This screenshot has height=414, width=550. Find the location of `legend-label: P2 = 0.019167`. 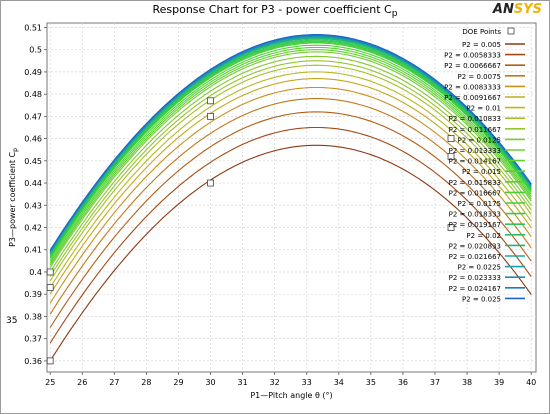

legend-label: P2 = 0.019167 is located at coordinates (475, 225).